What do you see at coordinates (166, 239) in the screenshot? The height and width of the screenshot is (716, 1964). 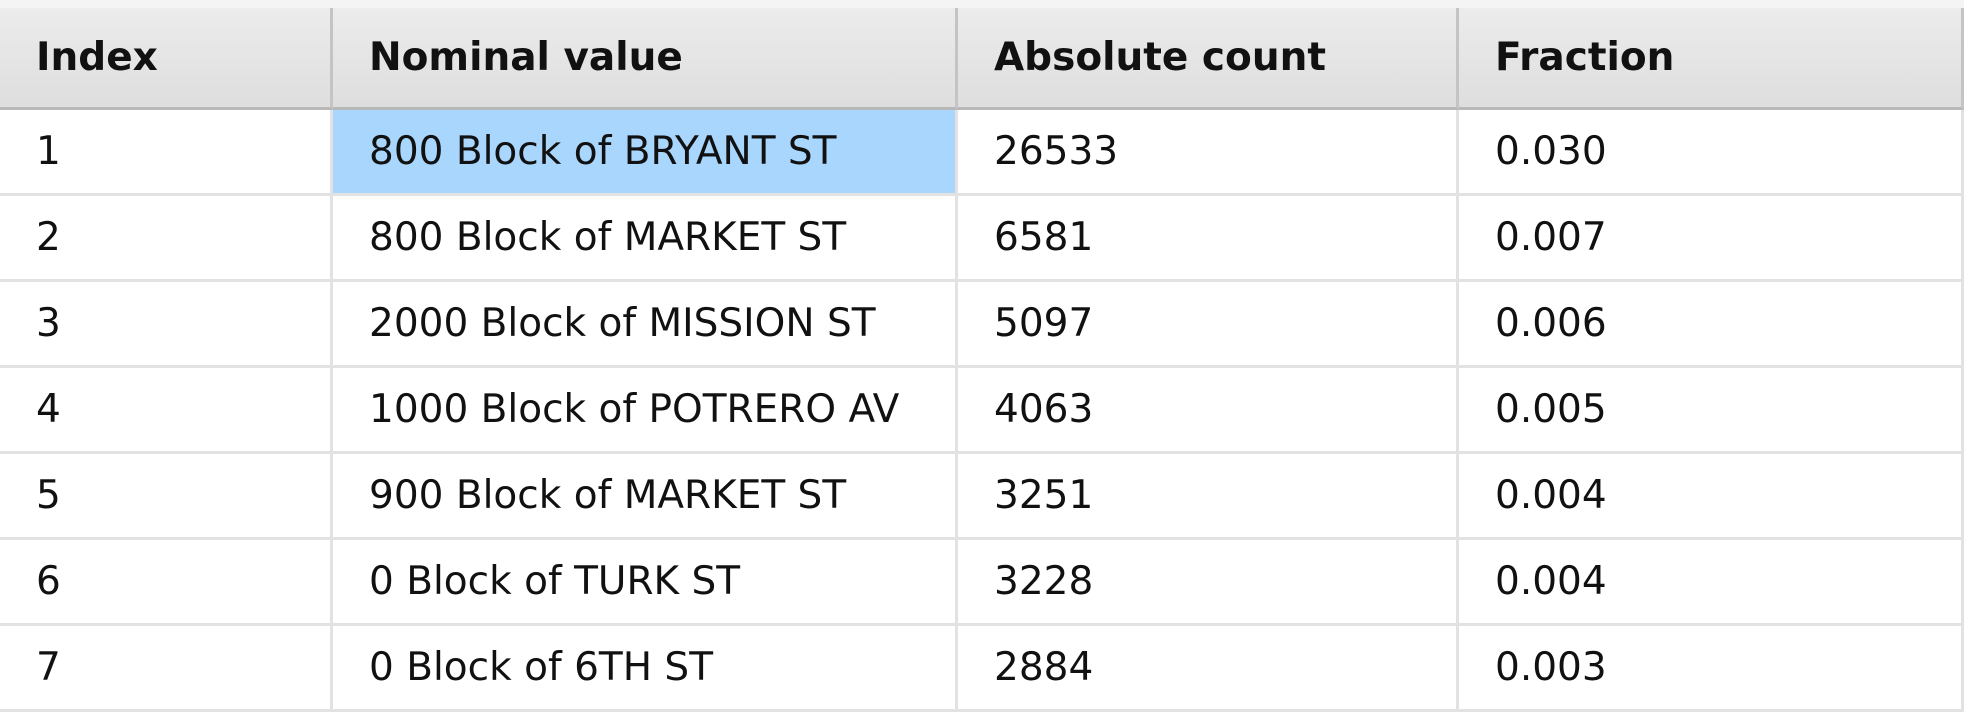 I see `table-cell: 2` at bounding box center [166, 239].